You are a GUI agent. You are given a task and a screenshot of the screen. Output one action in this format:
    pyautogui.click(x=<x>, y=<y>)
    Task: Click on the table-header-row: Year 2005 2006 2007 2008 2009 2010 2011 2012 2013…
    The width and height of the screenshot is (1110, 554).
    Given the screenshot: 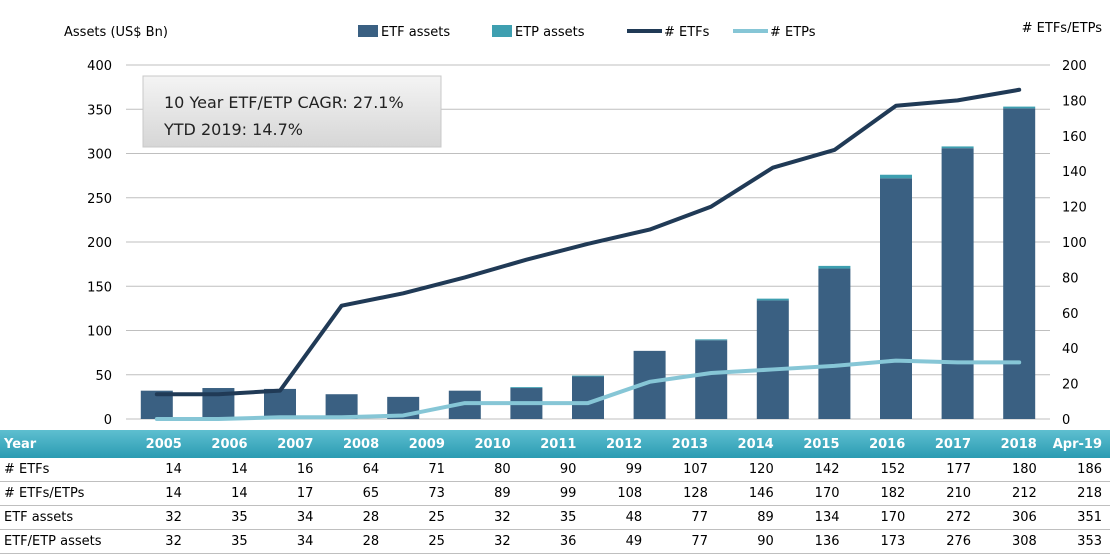 What is the action you would take?
    pyautogui.click(x=555, y=444)
    